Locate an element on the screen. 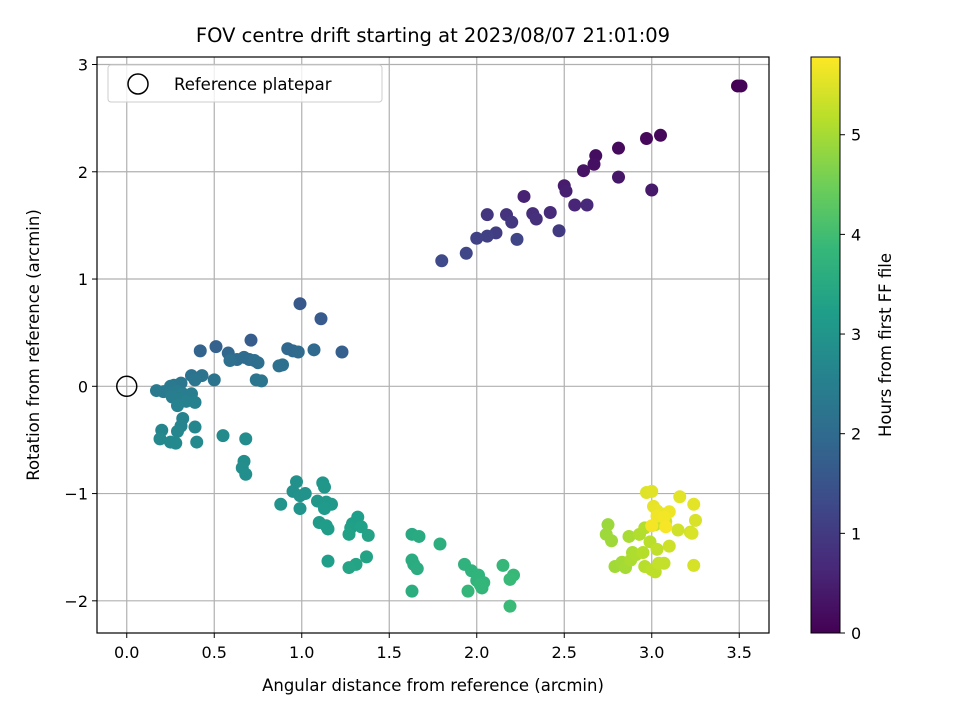 This screenshot has height=720, width=960. legend-marker is located at coordinates (138, 84).